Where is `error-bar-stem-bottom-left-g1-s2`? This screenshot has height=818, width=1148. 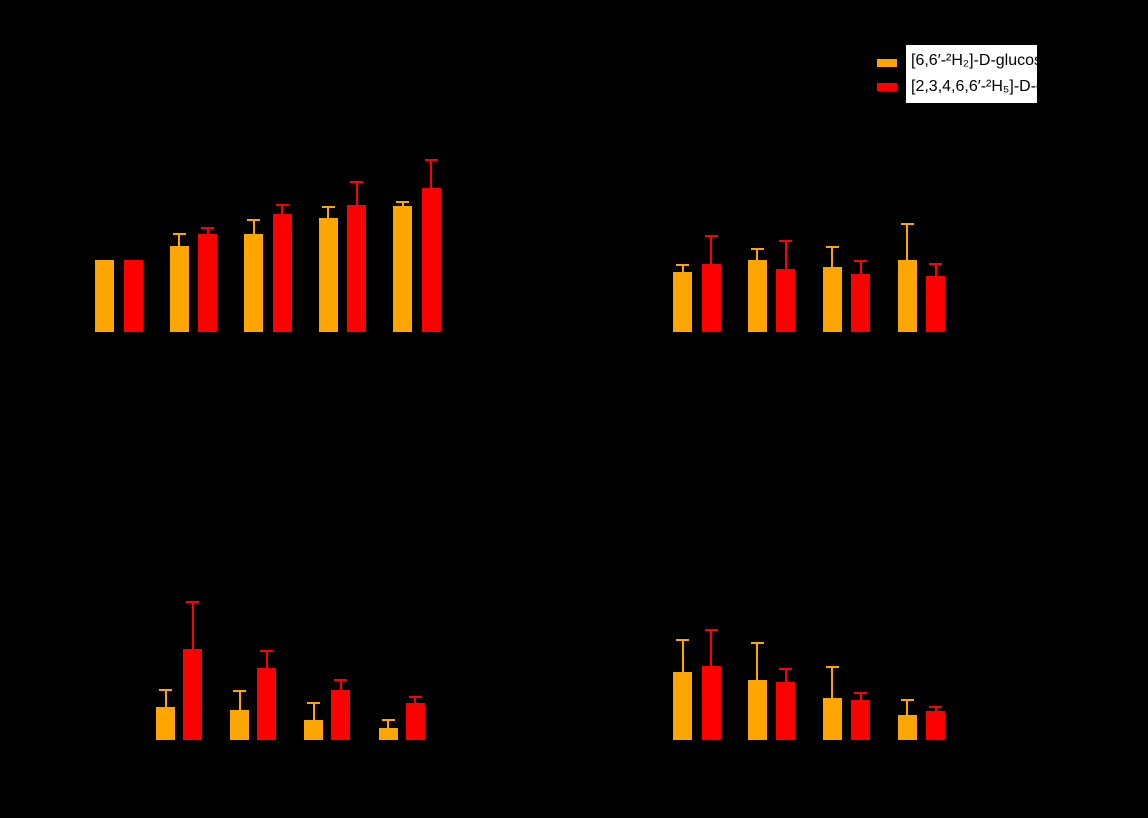 error-bar-stem-bottom-left-g1-s2 is located at coordinates (192, 625).